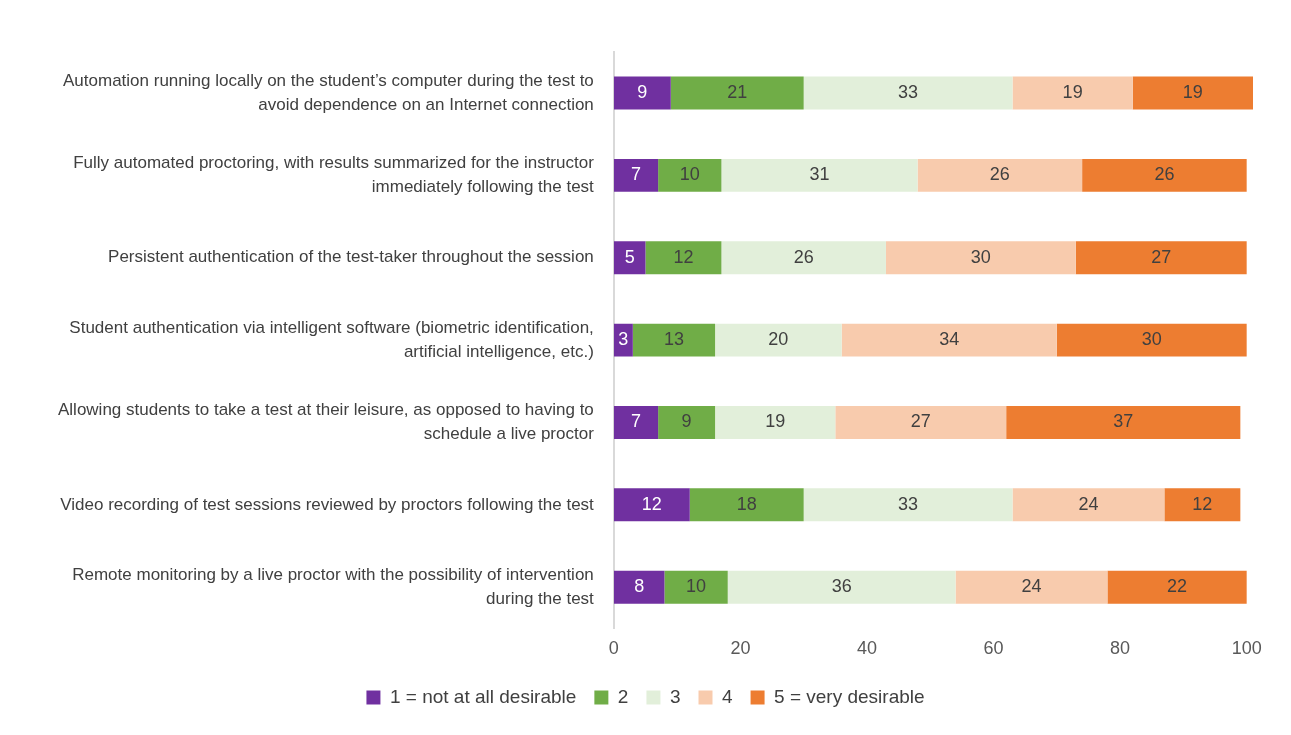  Describe the element at coordinates (727, 696) in the screenshot. I see `legend-label: 4` at that location.